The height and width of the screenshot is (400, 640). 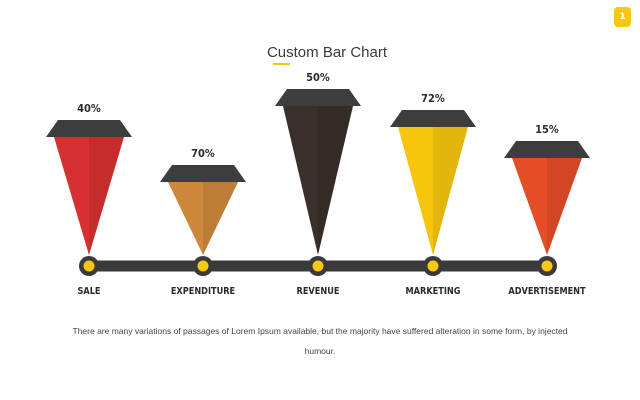 I want to click on category-label: MARKETING, so click(x=433, y=291).